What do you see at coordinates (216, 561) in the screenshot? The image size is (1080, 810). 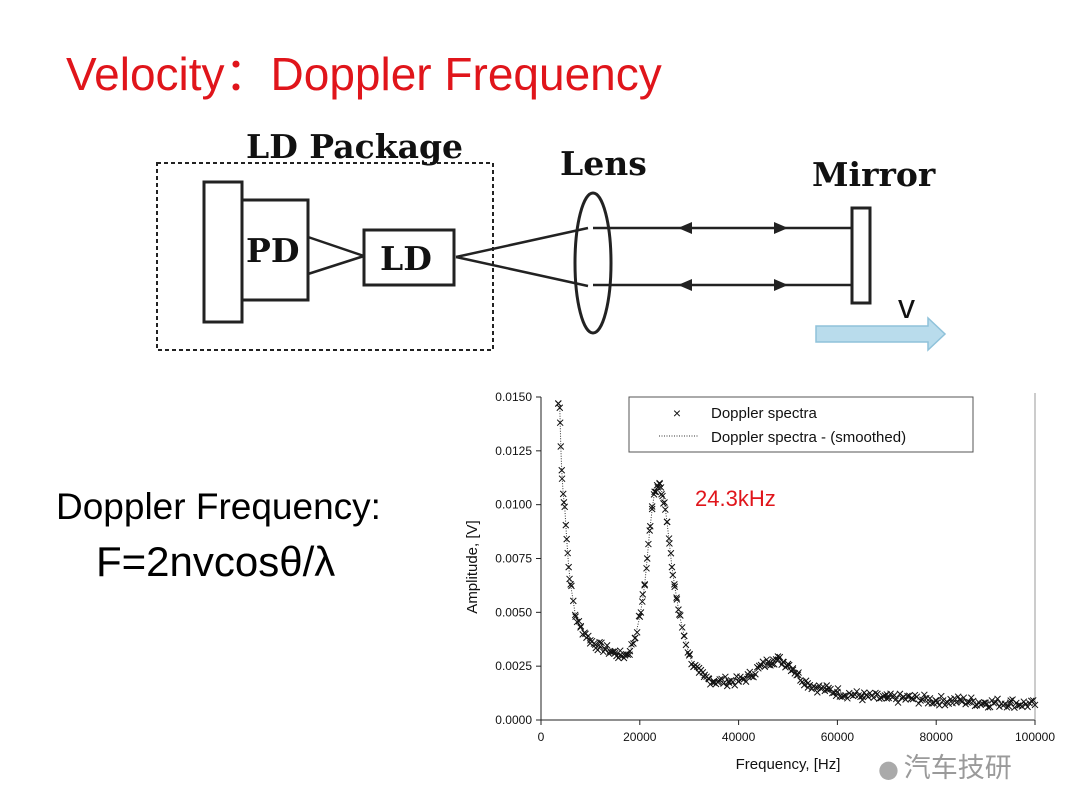 I see `doppler-formula: F=2nvcosθ/λ` at bounding box center [216, 561].